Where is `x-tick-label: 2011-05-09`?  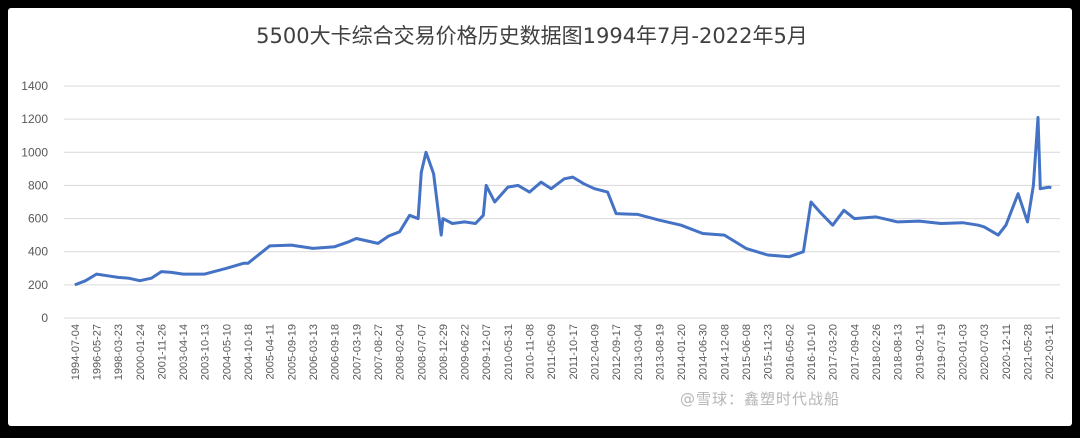 x-tick-label: 2011-05-09 is located at coordinates (552, 351).